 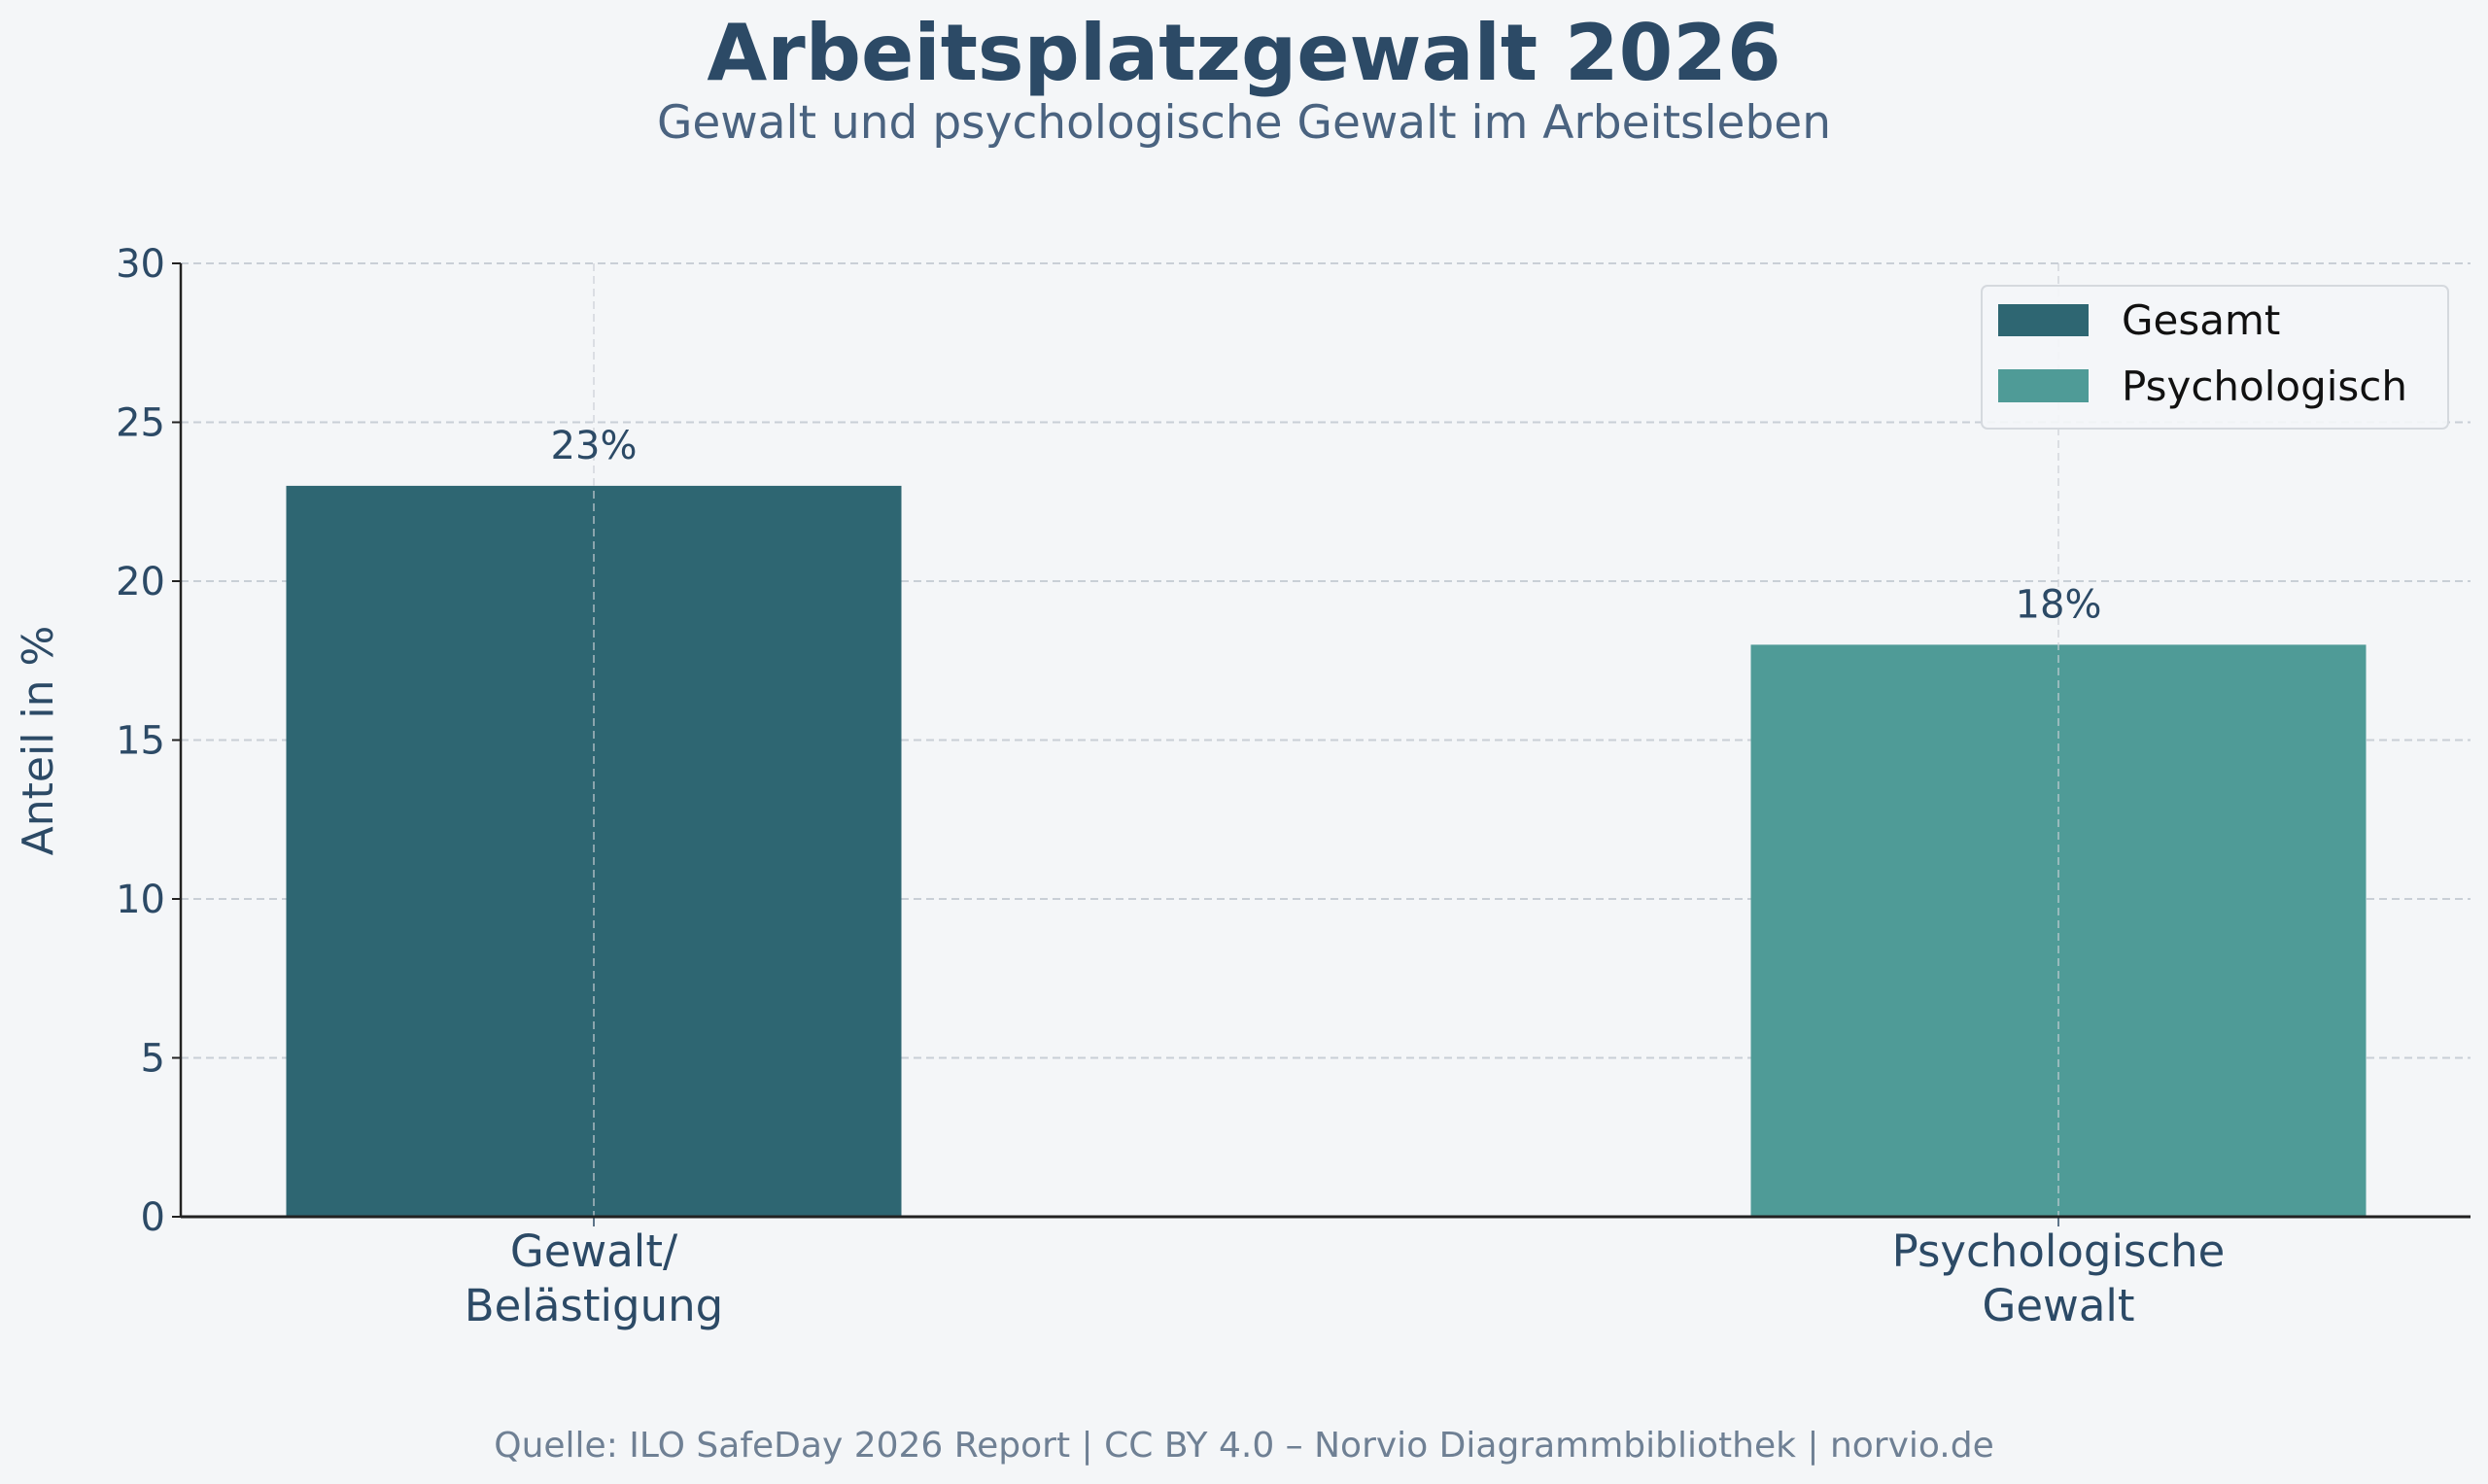 I want to click on y-tick-label: 5, so click(x=153, y=1059).